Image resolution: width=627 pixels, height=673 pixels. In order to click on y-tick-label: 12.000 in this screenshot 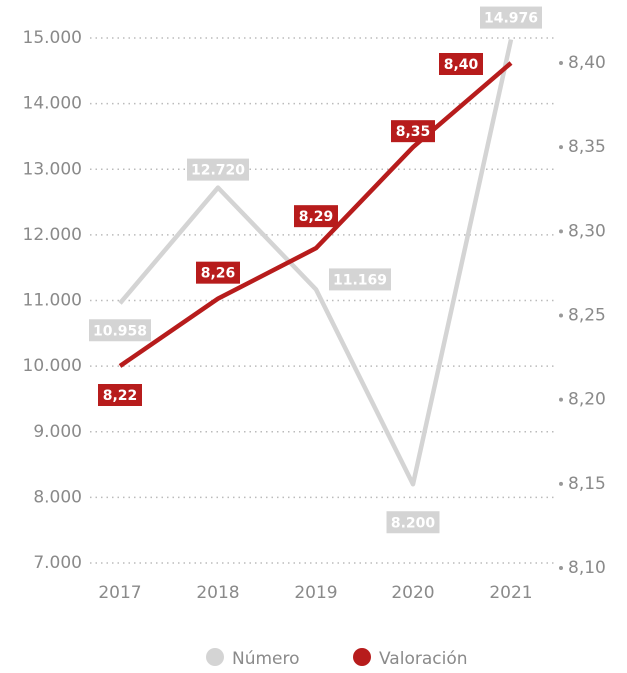, I will do `click(52, 235)`.